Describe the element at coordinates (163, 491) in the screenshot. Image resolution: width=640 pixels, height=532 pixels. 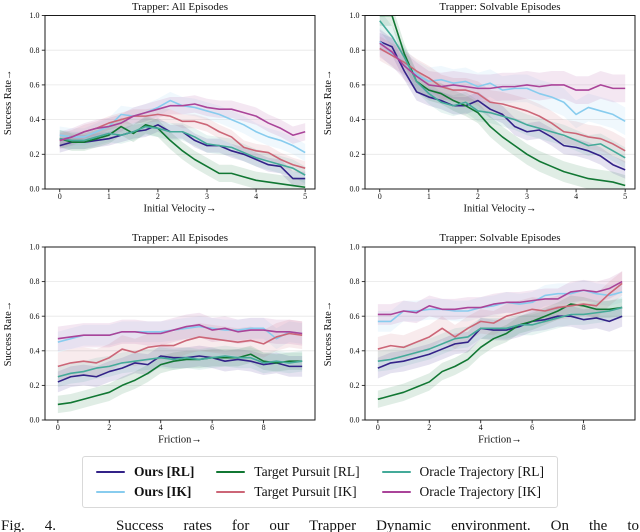
I see `legend-label-ours-ik: Ours [IK]` at that location.